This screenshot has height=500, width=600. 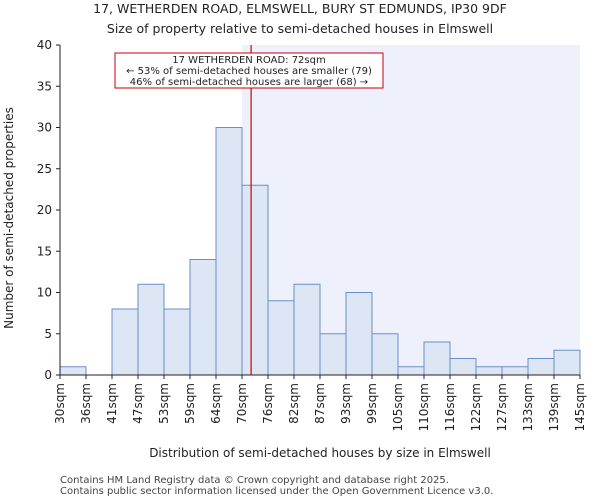 I want to click on x-tick-label-59sqm: 59sqm, so click(x=190, y=403).